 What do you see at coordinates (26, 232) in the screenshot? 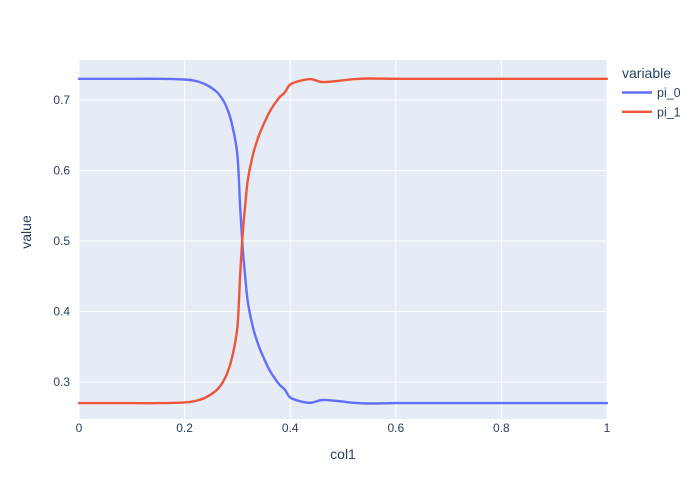
I see `y-axis-title: value` at bounding box center [26, 232].